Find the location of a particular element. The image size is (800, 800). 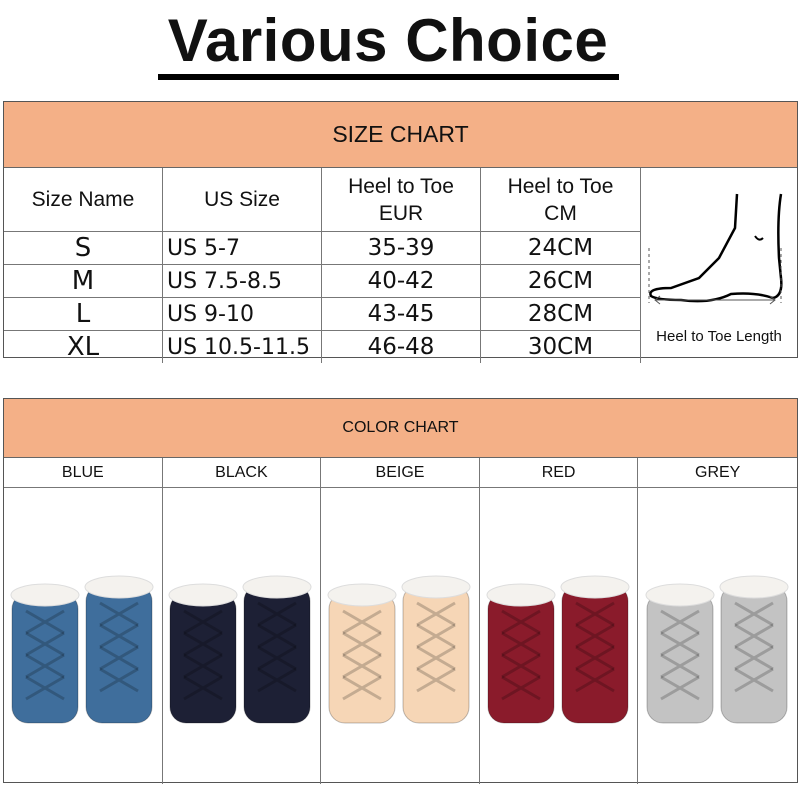

size-cell: 30CM is located at coordinates (560, 347).